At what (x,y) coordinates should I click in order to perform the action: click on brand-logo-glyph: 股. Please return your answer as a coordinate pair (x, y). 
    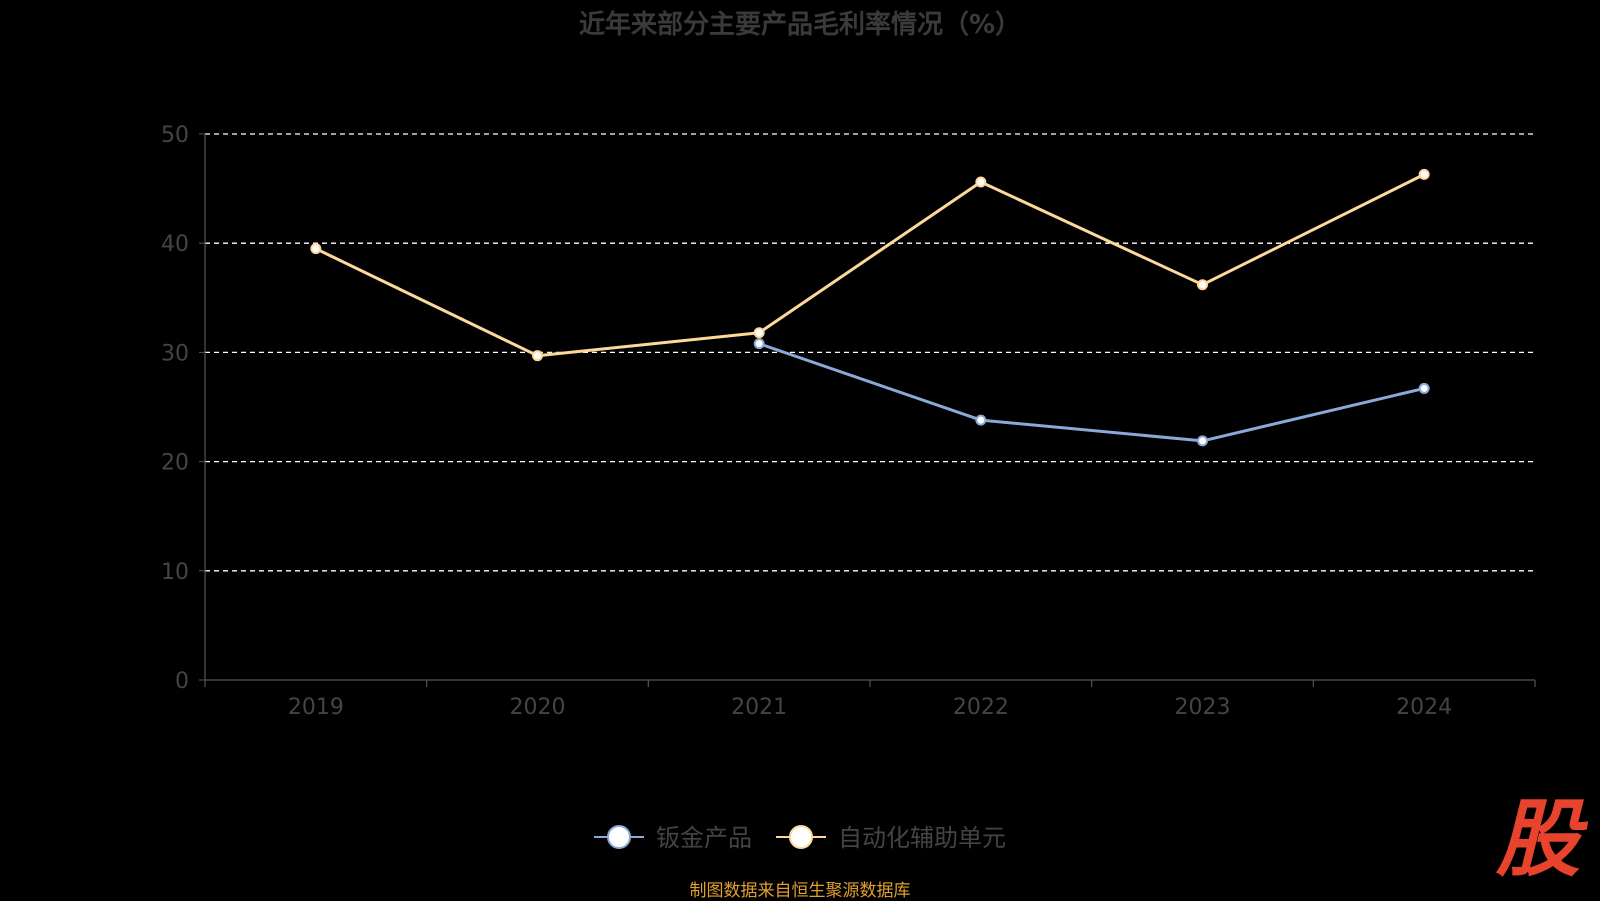
    Looking at the image, I should click on (1542, 839).